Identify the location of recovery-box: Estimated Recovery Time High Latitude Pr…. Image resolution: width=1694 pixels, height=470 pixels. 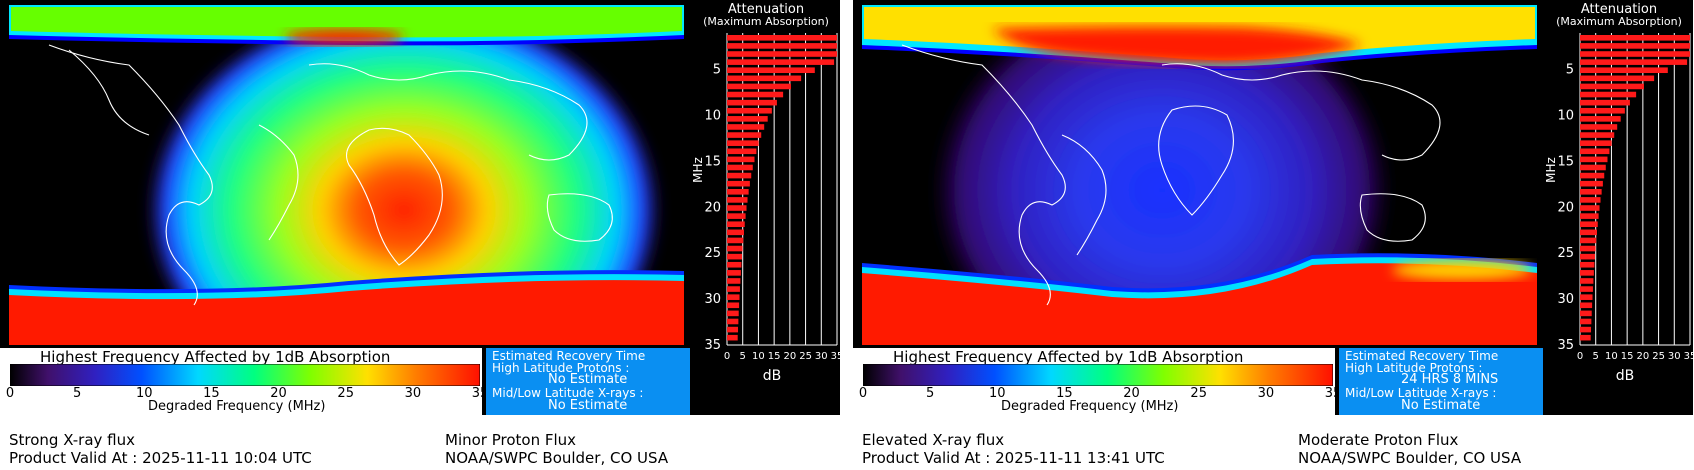
(588, 381).